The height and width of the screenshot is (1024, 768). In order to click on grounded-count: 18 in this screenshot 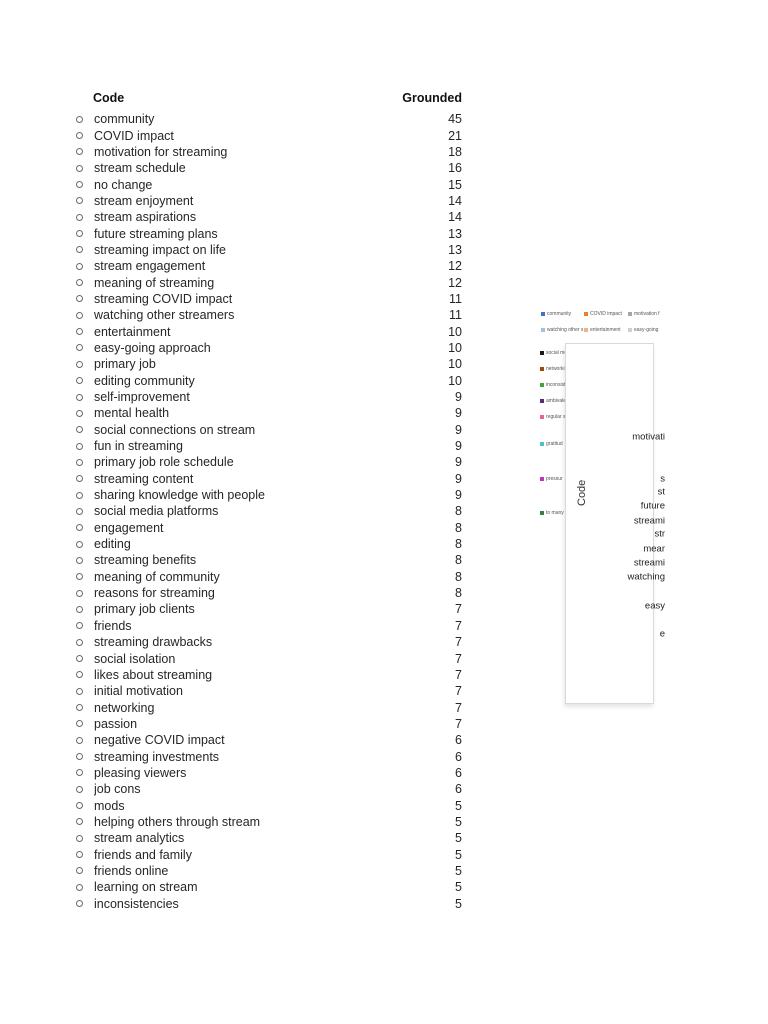, I will do `click(455, 151)`.